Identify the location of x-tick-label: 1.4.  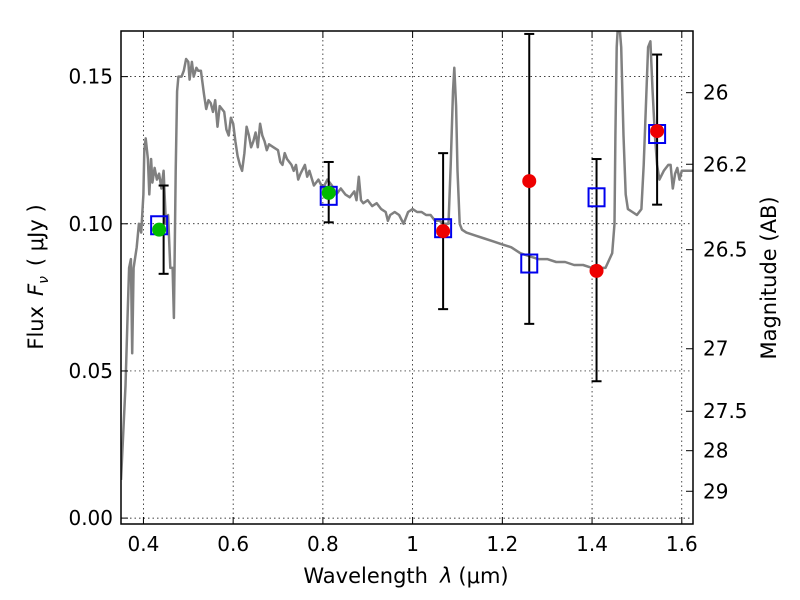
(592, 544).